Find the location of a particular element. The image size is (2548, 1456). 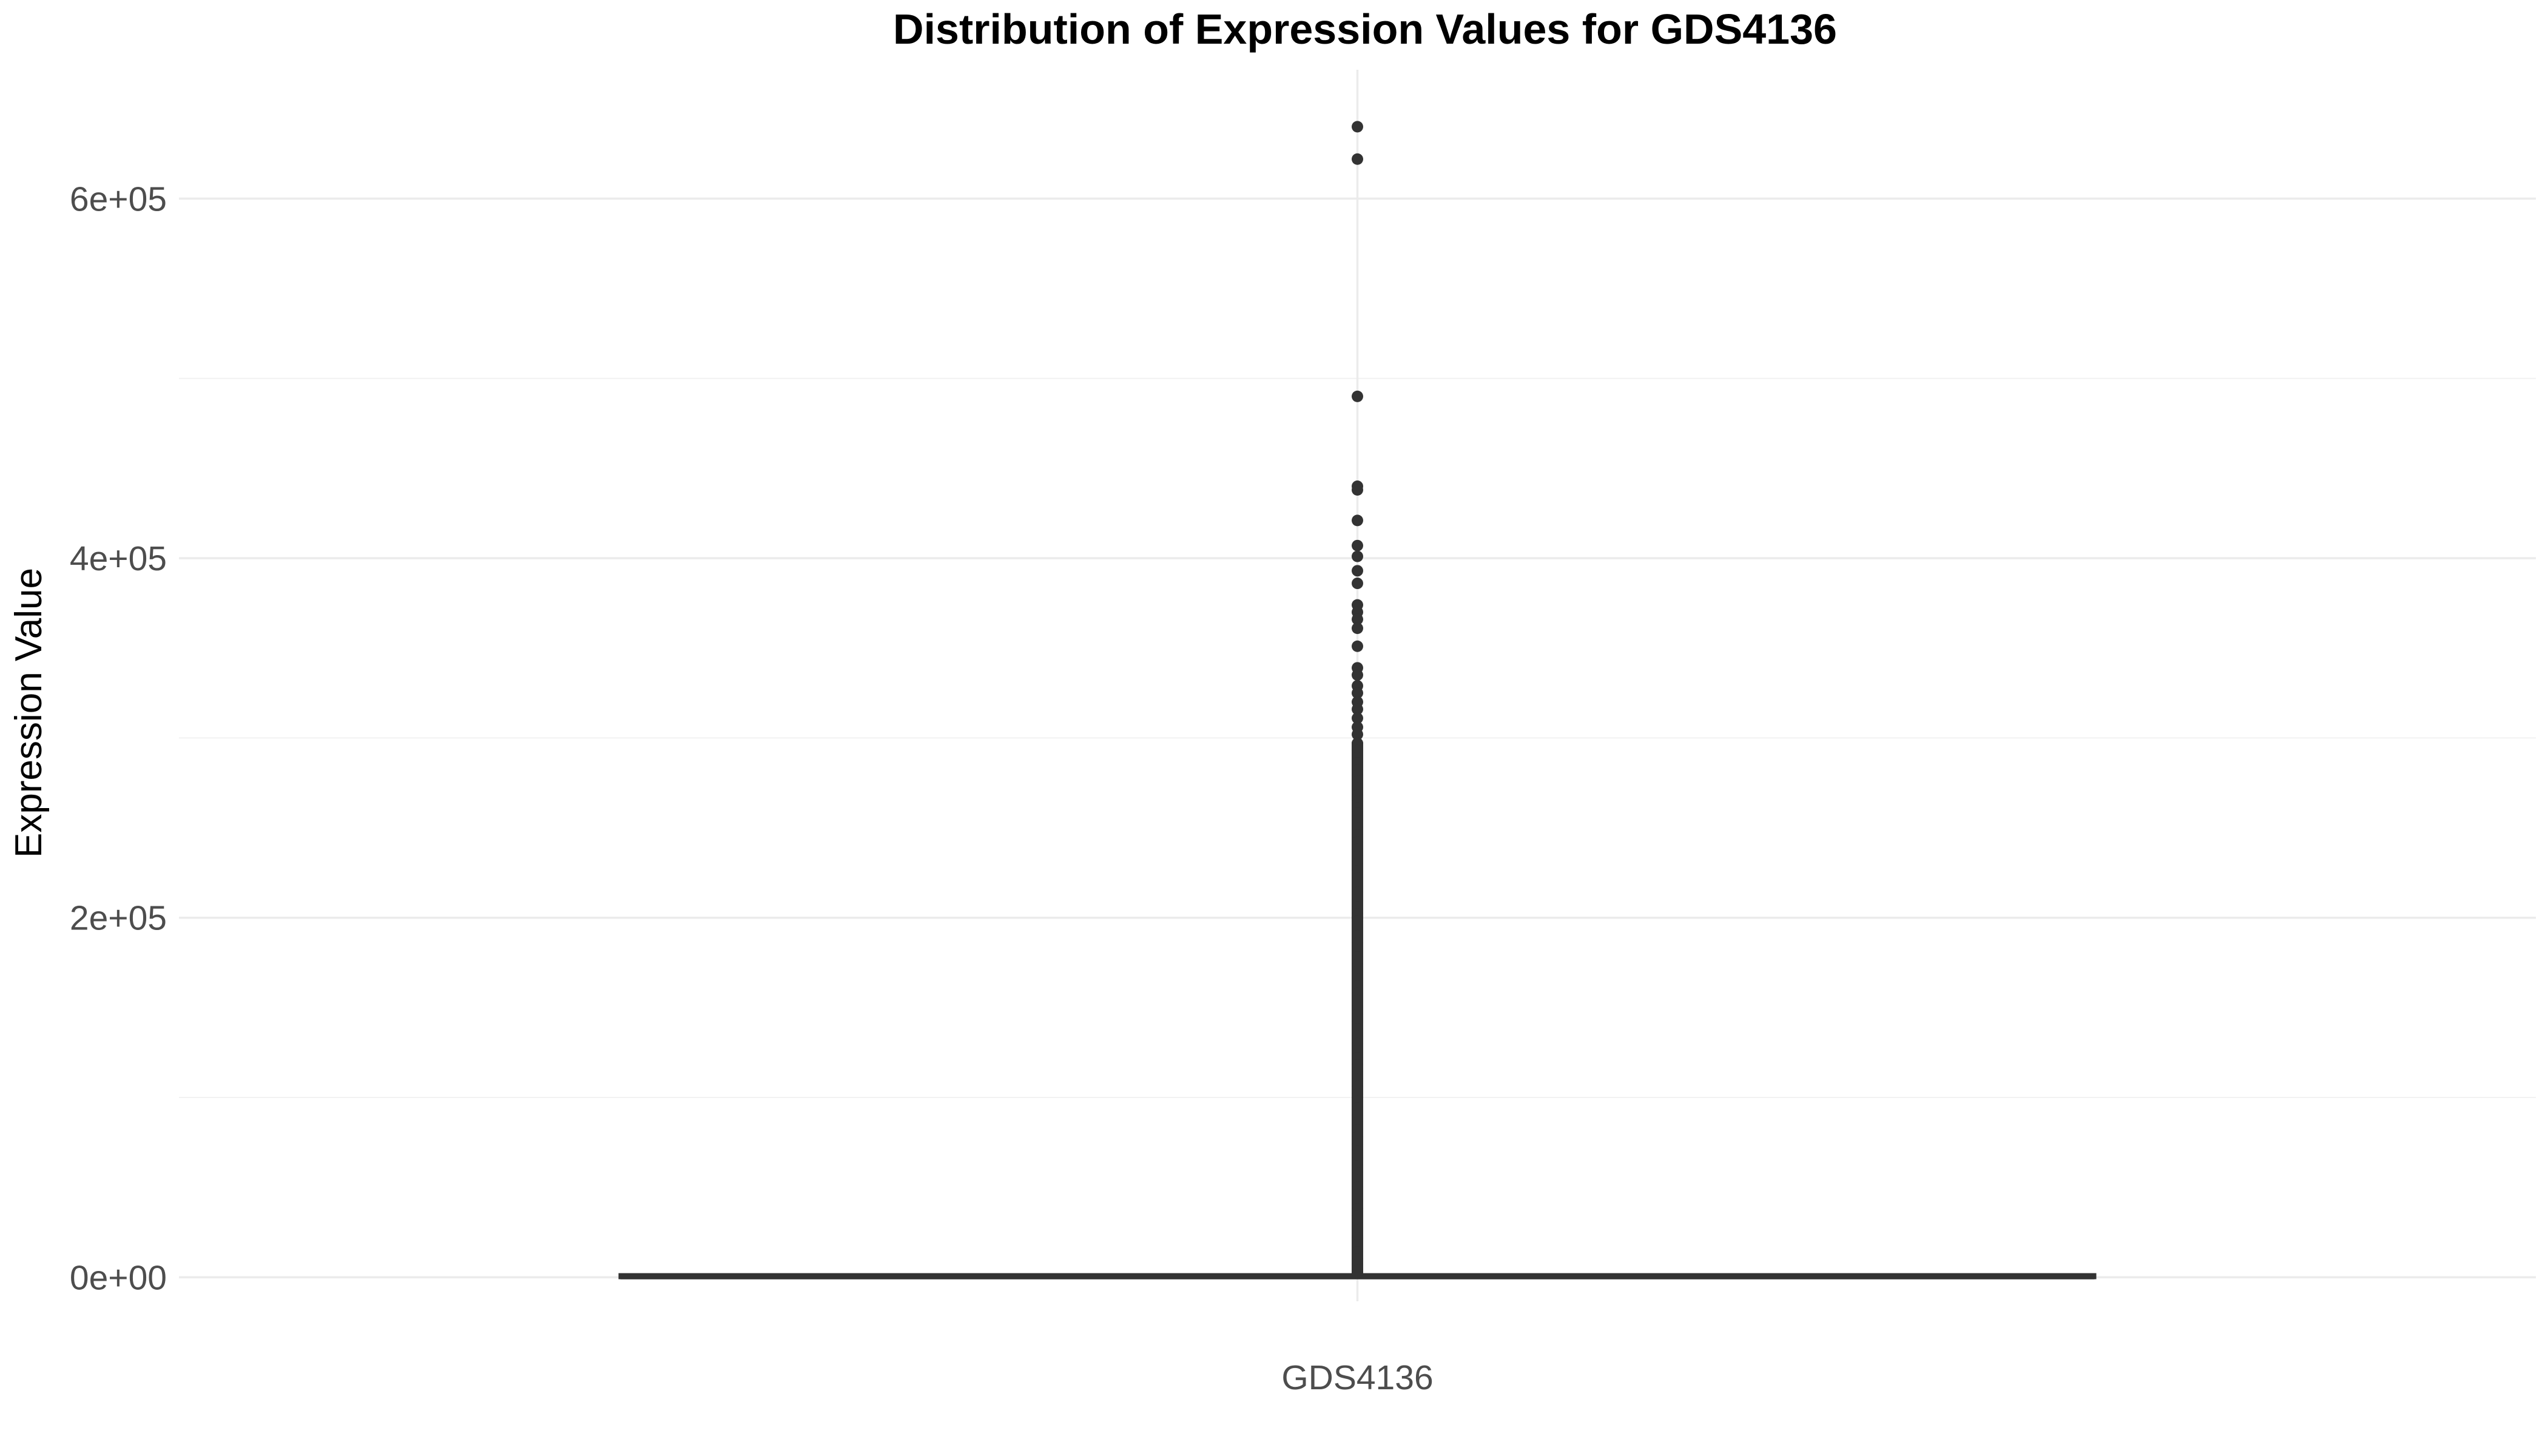

x-tick-label: GDS4136 is located at coordinates (1357, 1377).